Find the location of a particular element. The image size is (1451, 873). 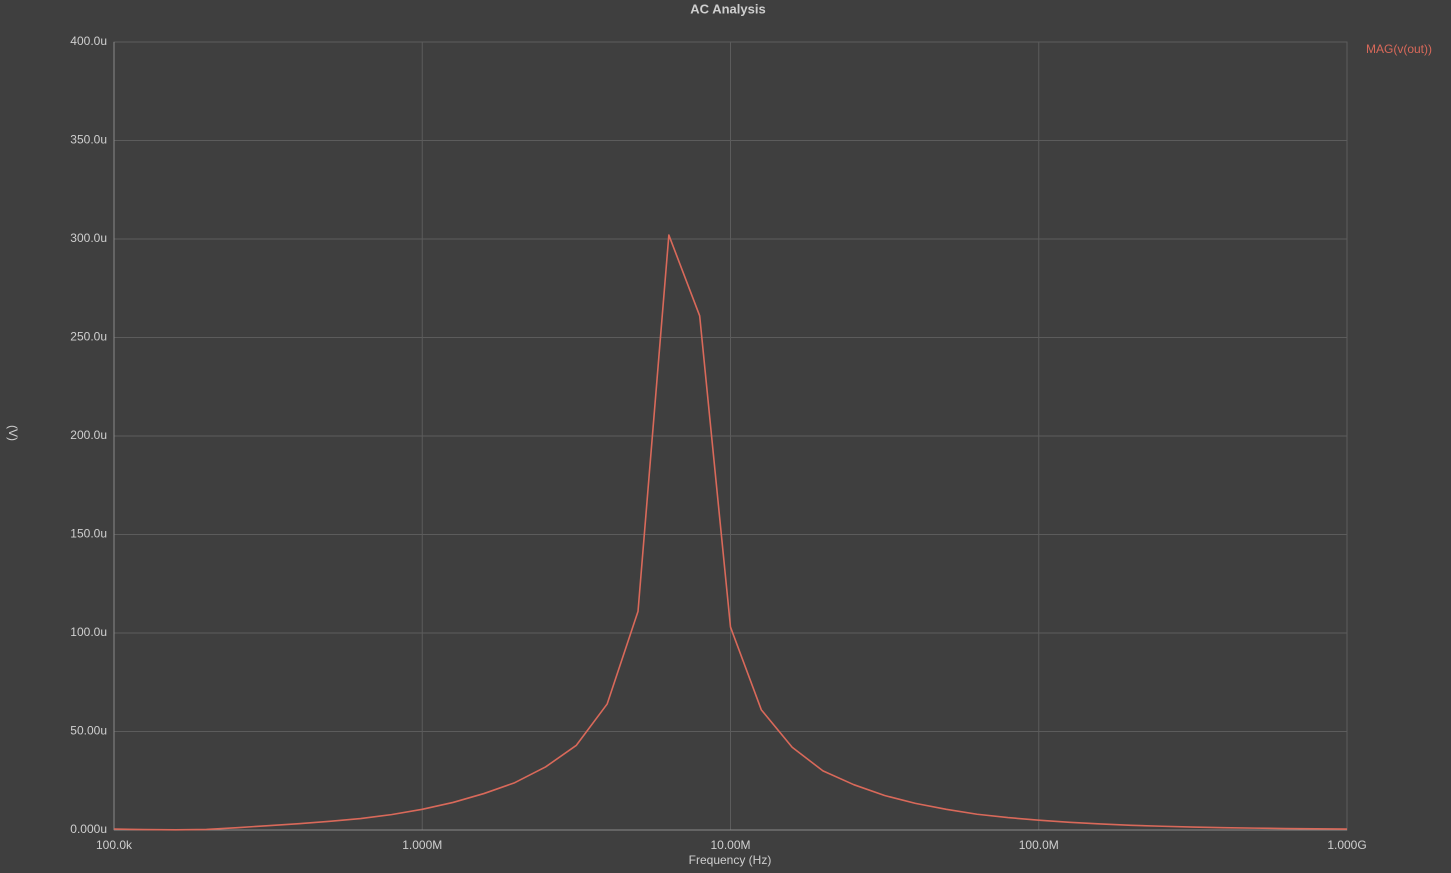

y-tick-label: 350.0u is located at coordinates (88, 140).